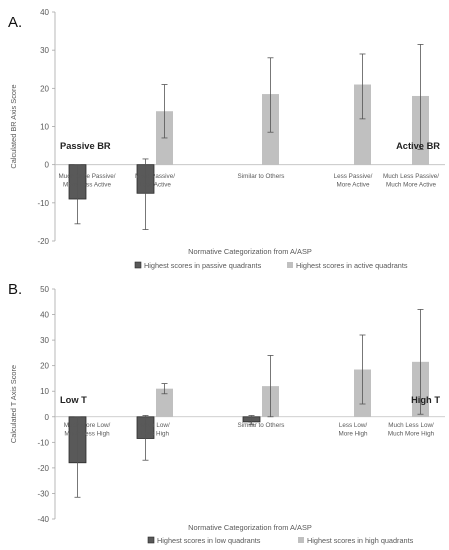  Describe the element at coordinates (44, 50) in the screenshot. I see `panel-a-y-tick-label: 30` at that location.